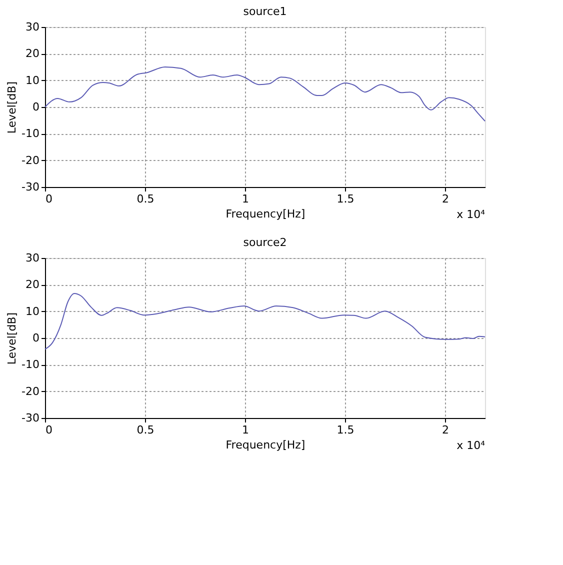 Image resolution: width=563 pixels, height=565 pixels. Describe the element at coordinates (265, 242) in the screenshot. I see `chart-title: source2` at that location.